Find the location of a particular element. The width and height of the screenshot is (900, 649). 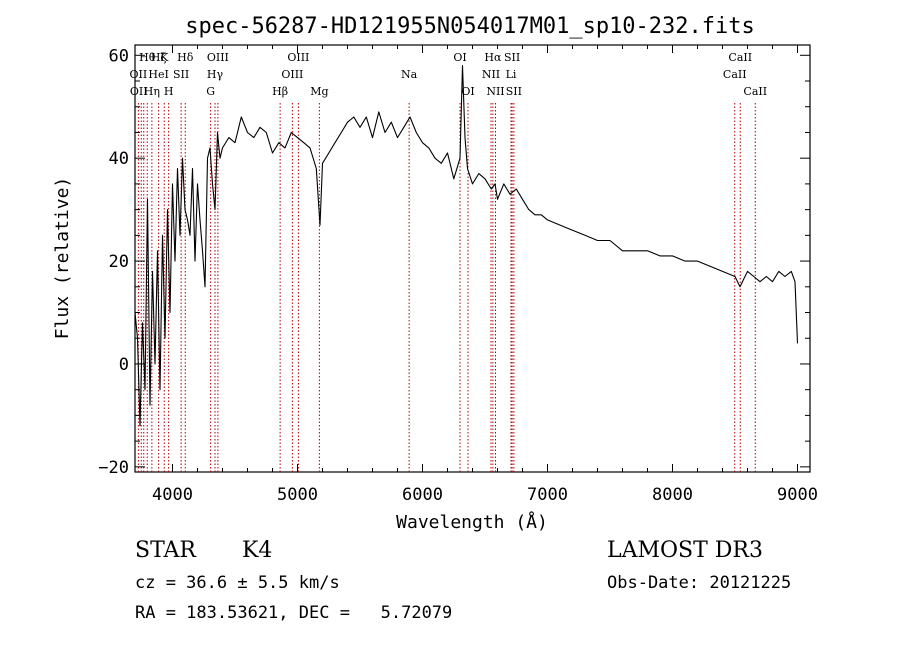

line-label-20: Hα is located at coordinates (493, 57).